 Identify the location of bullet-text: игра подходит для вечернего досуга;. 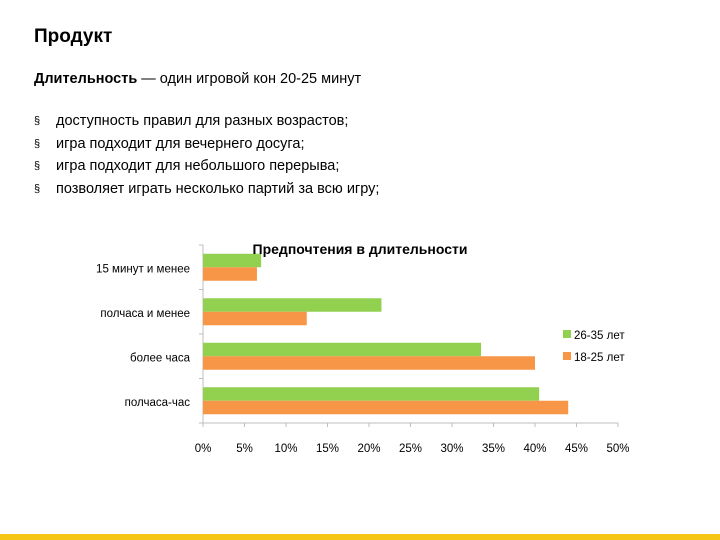
(180, 143).